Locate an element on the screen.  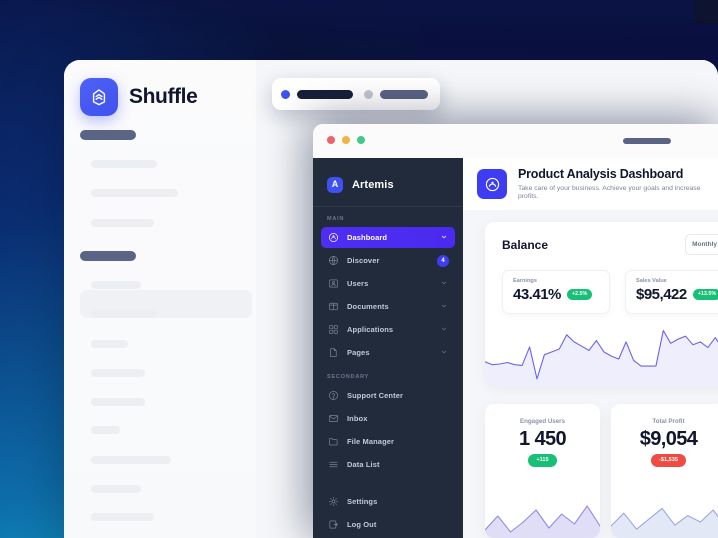
period-select-value: Monthly is located at coordinates (704, 244).